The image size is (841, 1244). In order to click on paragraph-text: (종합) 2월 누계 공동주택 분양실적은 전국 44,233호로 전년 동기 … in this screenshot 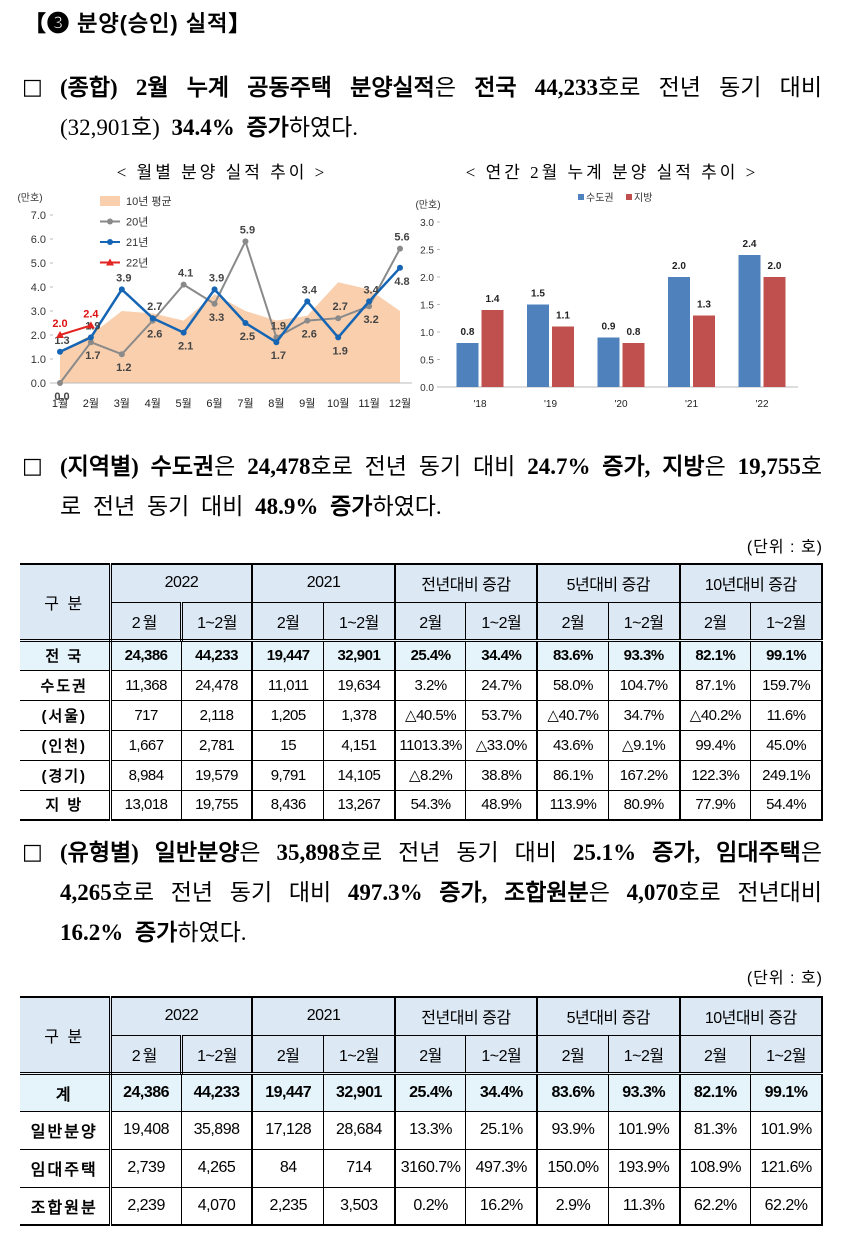, I will do `click(441, 108)`.